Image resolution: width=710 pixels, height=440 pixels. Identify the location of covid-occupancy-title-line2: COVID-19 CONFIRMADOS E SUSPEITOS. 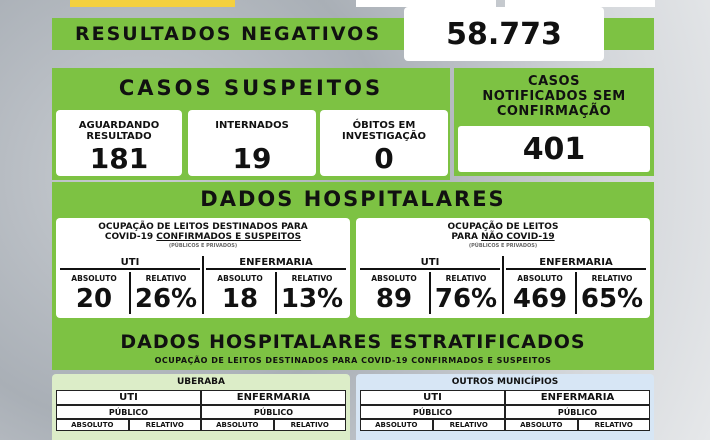
(203, 237).